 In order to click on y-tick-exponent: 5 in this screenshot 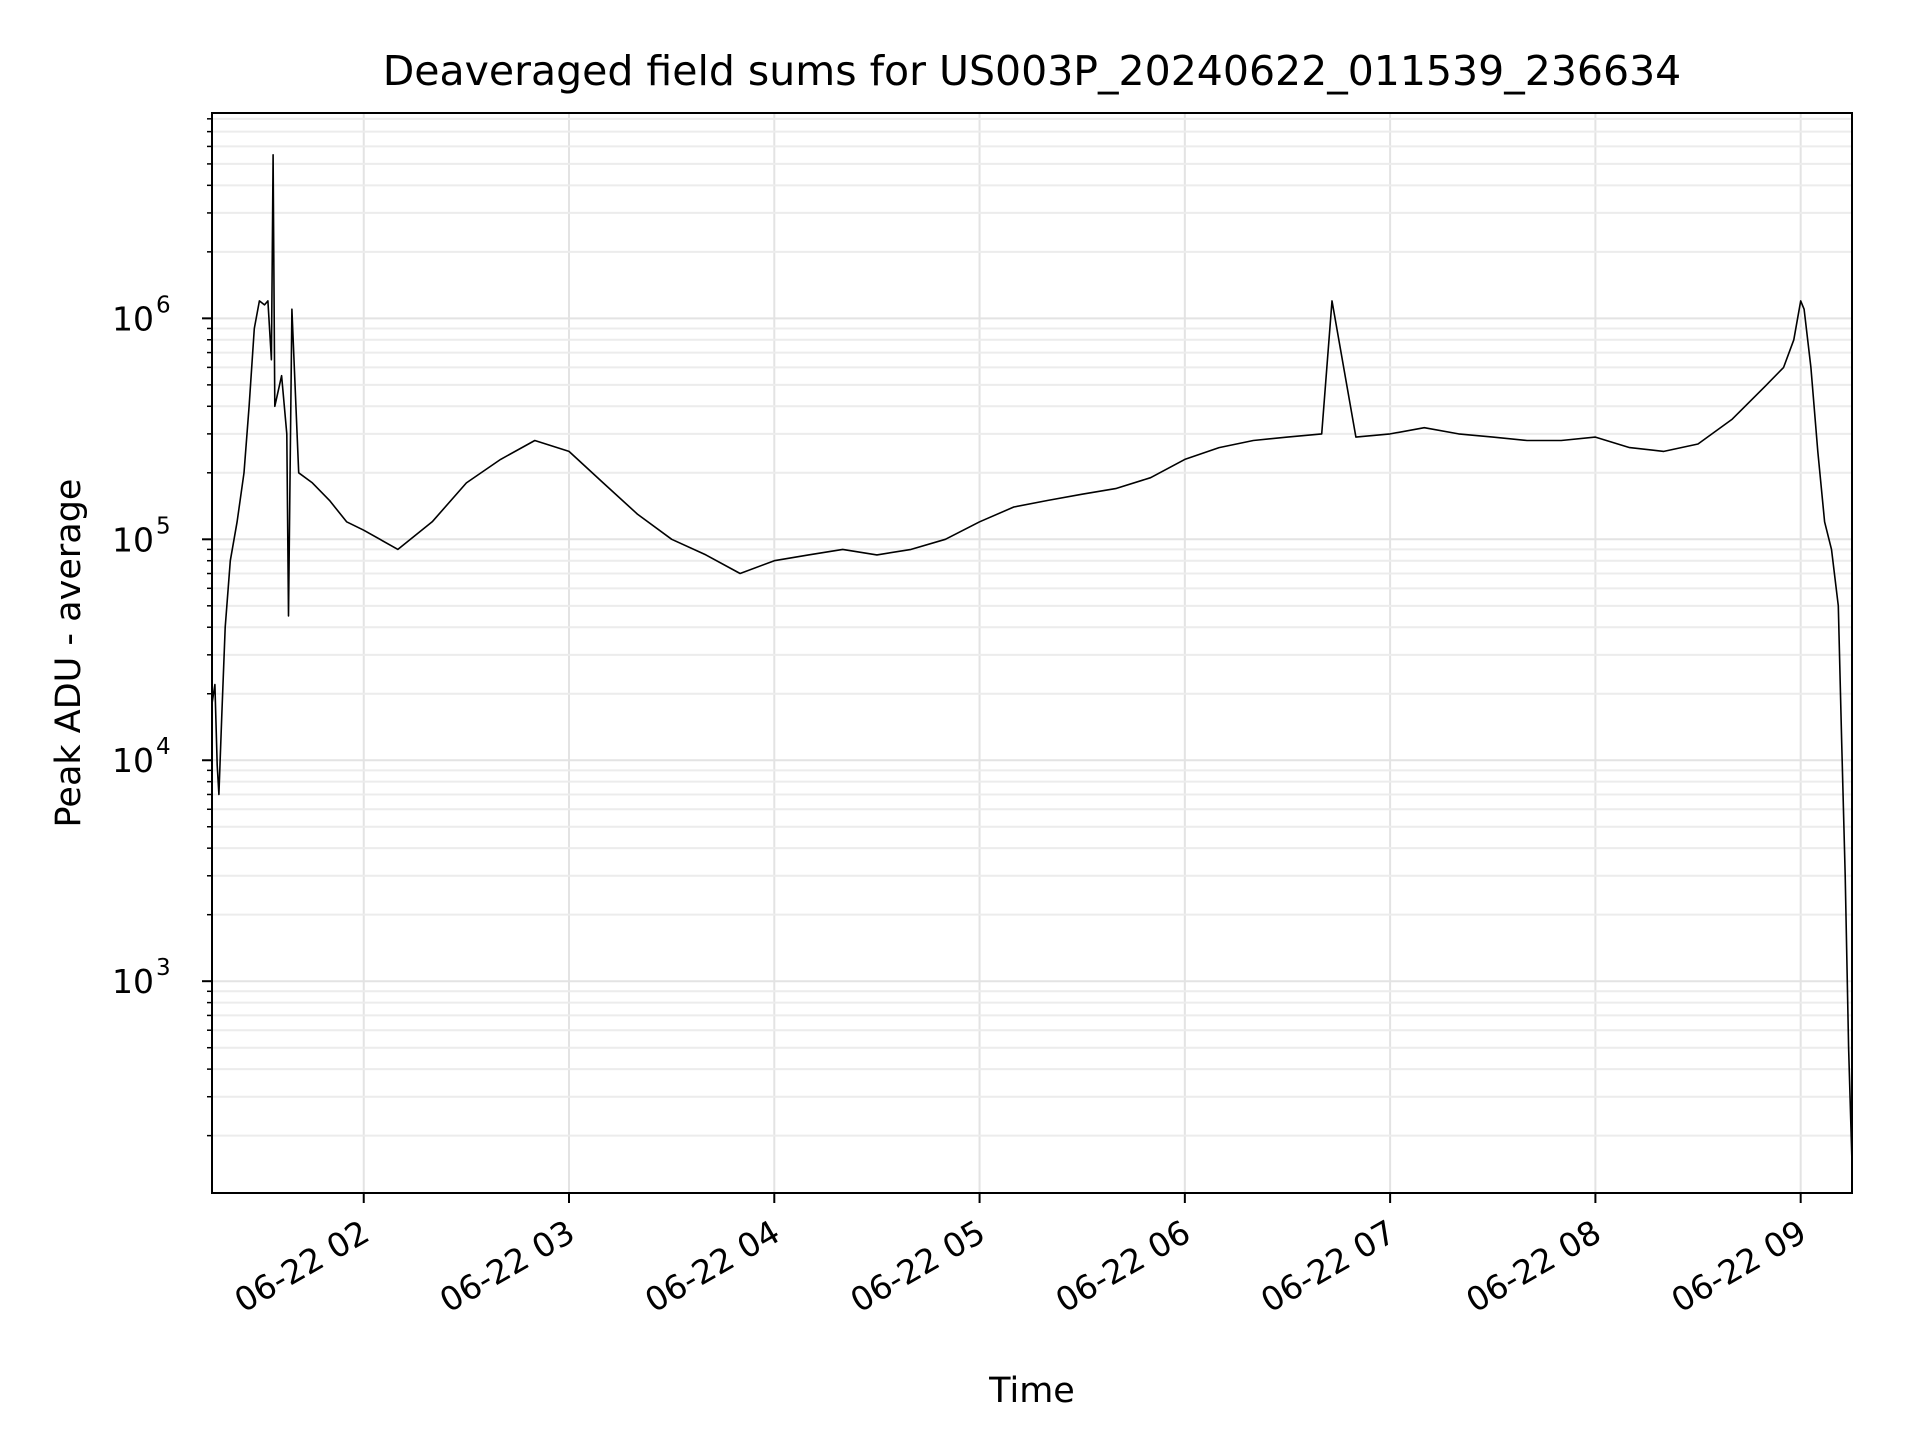, I will do `click(163, 526)`.